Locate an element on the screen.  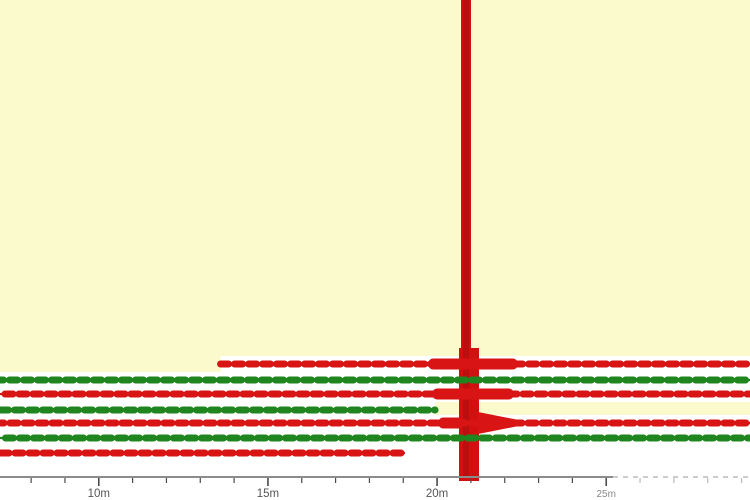
x-tick-label: 10m is located at coordinates (99, 494).